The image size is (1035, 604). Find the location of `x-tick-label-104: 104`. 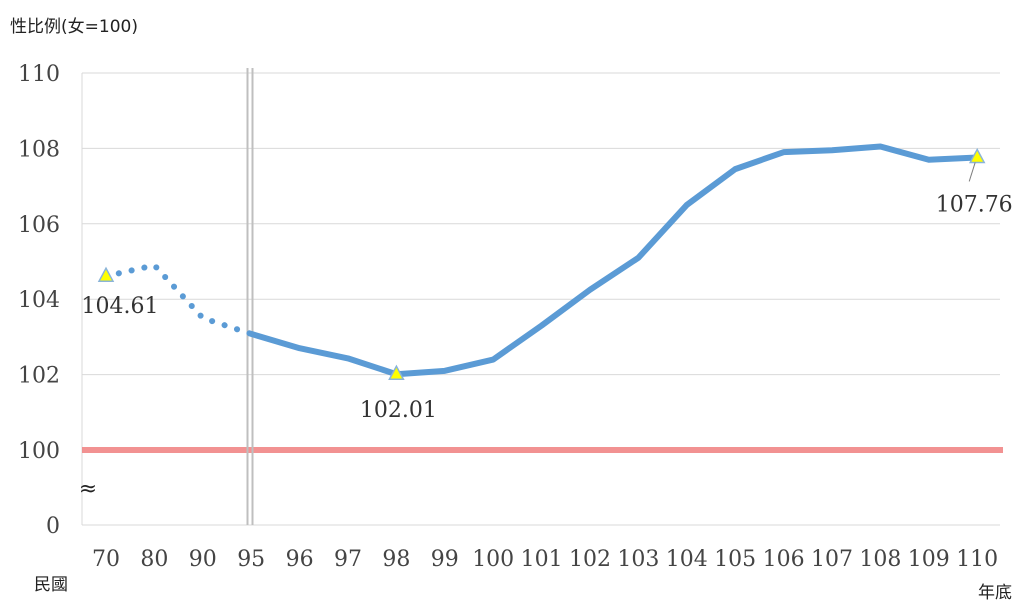

x-tick-label-104: 104 is located at coordinates (687, 559).